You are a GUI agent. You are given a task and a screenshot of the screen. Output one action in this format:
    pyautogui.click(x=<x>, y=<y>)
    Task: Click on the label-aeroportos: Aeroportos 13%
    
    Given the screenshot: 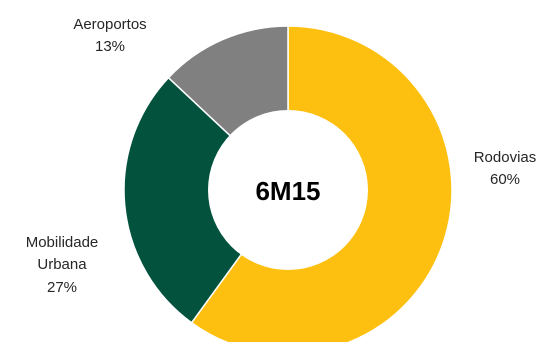 What is the action you would take?
    pyautogui.click(x=109, y=35)
    